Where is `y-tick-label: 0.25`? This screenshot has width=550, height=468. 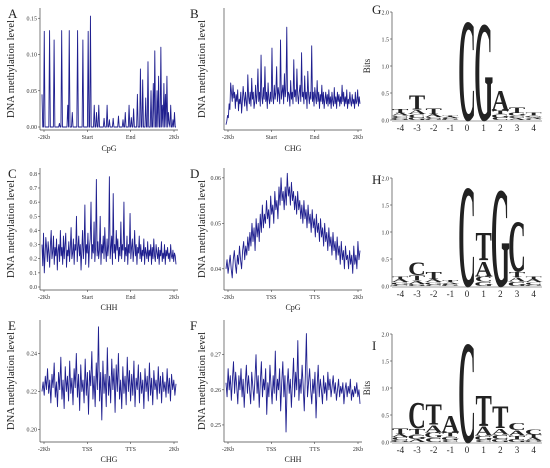
y-tick-label: 0.25 is located at coordinates (216, 426).